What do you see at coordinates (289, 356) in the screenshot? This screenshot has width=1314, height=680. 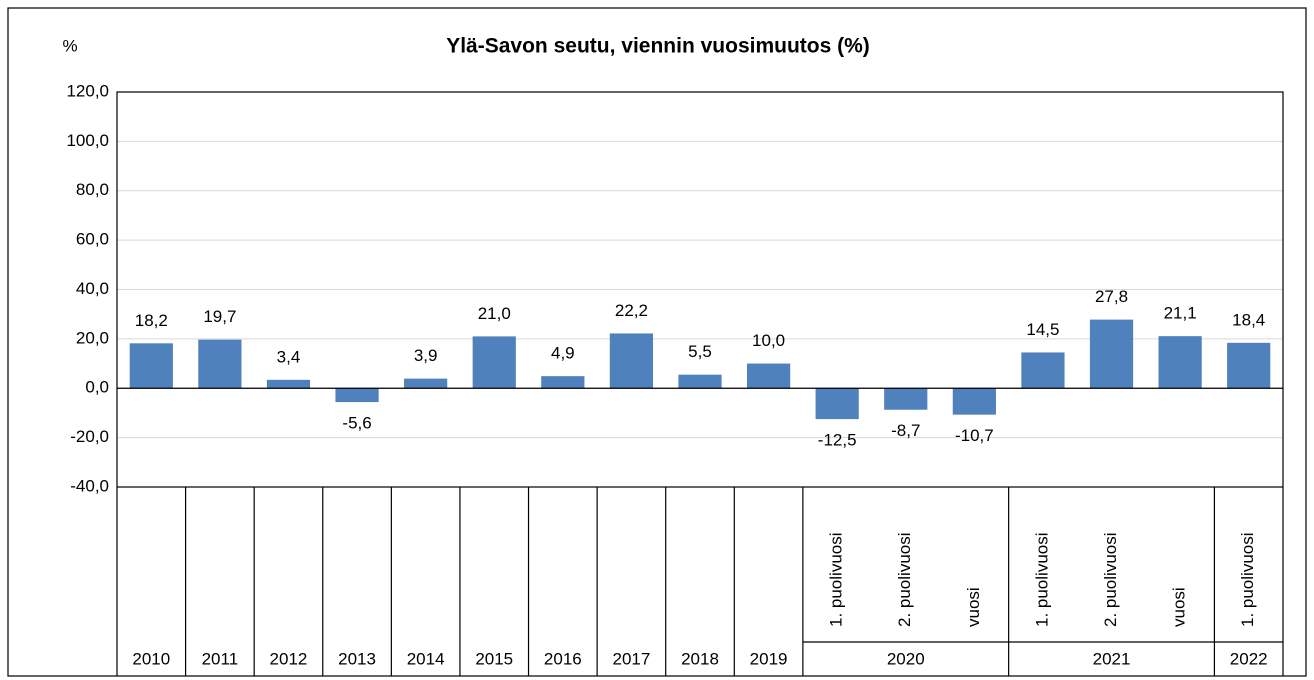 I see `data-label: 3,4` at bounding box center [289, 356].